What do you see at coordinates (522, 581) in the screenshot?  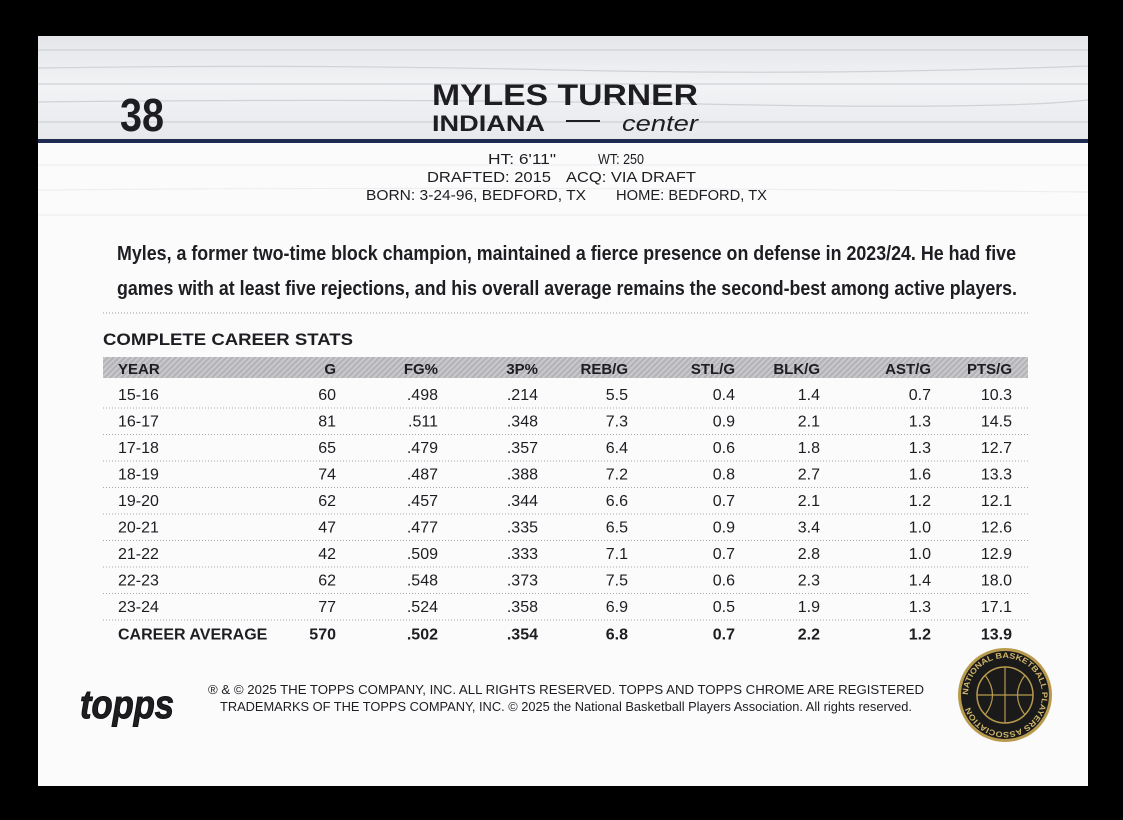 I see `stat-cell: .373` at bounding box center [522, 581].